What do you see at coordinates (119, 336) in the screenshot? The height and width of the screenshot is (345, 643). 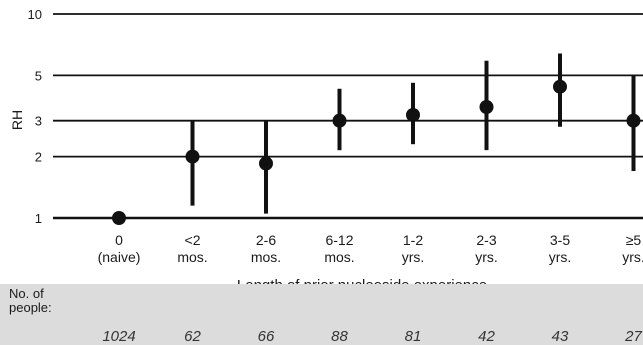 I see `count-value: 1024` at bounding box center [119, 336].